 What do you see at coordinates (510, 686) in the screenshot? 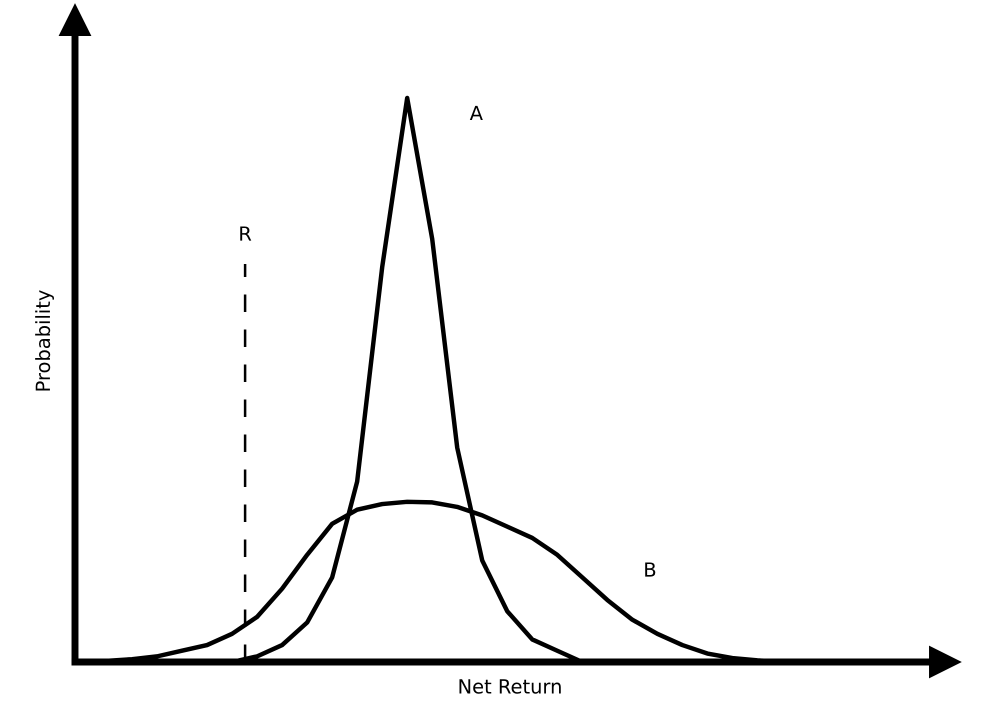
I see `x-axis-title: Net Return` at bounding box center [510, 686].